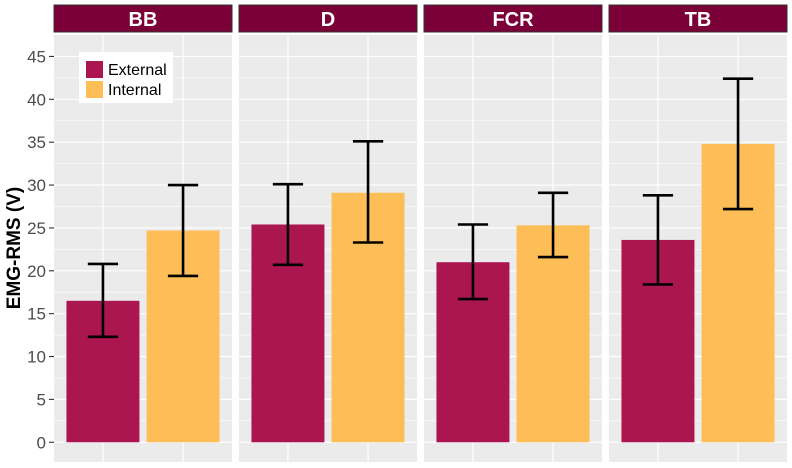 Image resolution: width=792 pixels, height=468 pixels. Describe the element at coordinates (134, 90) in the screenshot. I see `legend-label-internal: Internal` at that location.